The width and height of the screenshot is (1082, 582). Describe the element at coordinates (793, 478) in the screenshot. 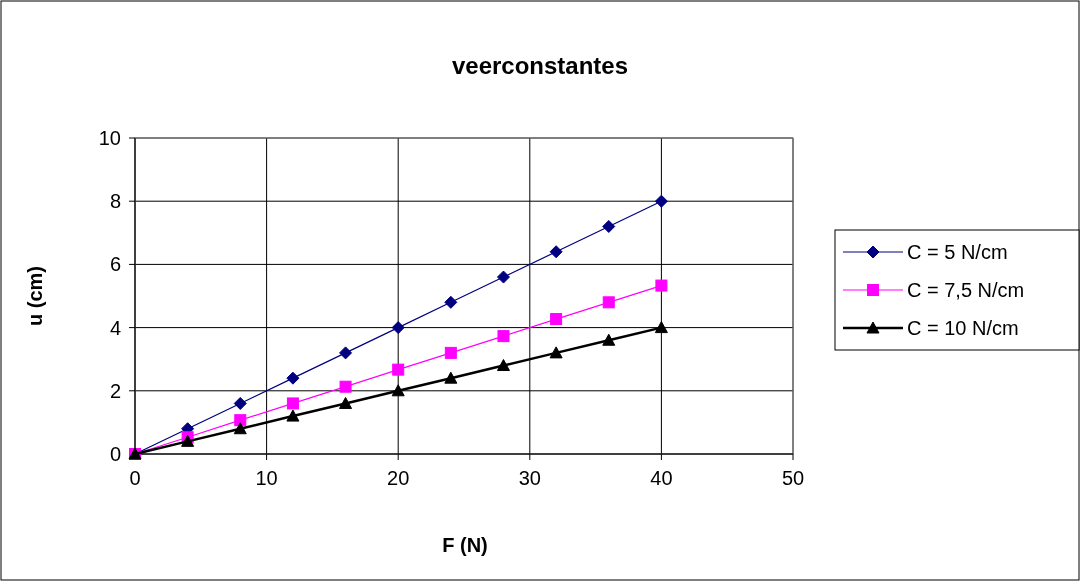

I see `x-tick-label: 50` at that location.